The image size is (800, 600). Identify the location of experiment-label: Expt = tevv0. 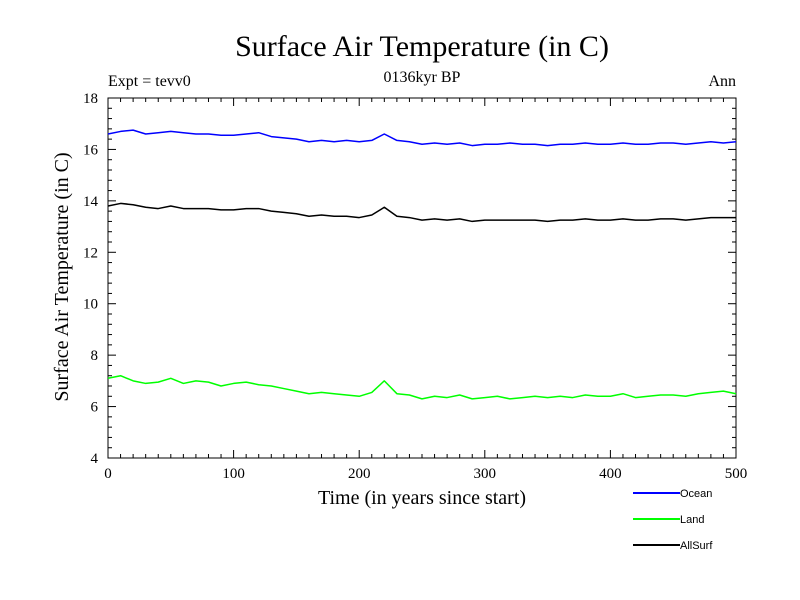
(149, 81).